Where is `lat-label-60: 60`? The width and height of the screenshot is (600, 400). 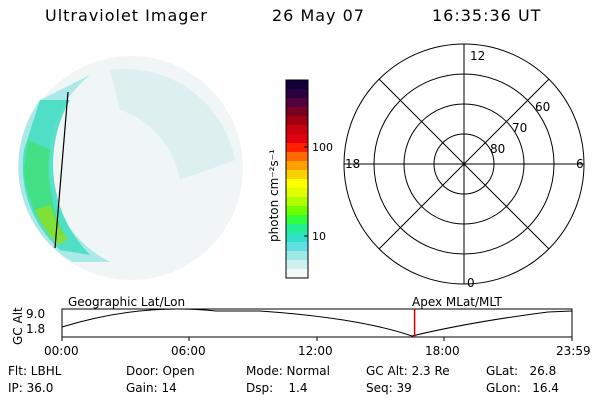 lat-label-60: 60 is located at coordinates (542, 107).